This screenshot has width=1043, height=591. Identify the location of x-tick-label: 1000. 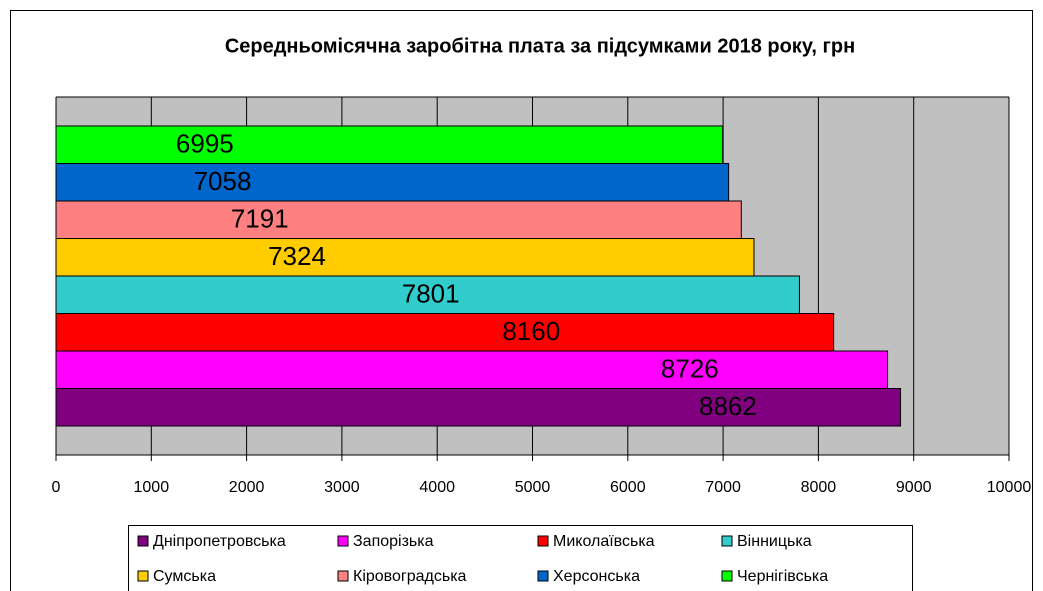
(152, 487).